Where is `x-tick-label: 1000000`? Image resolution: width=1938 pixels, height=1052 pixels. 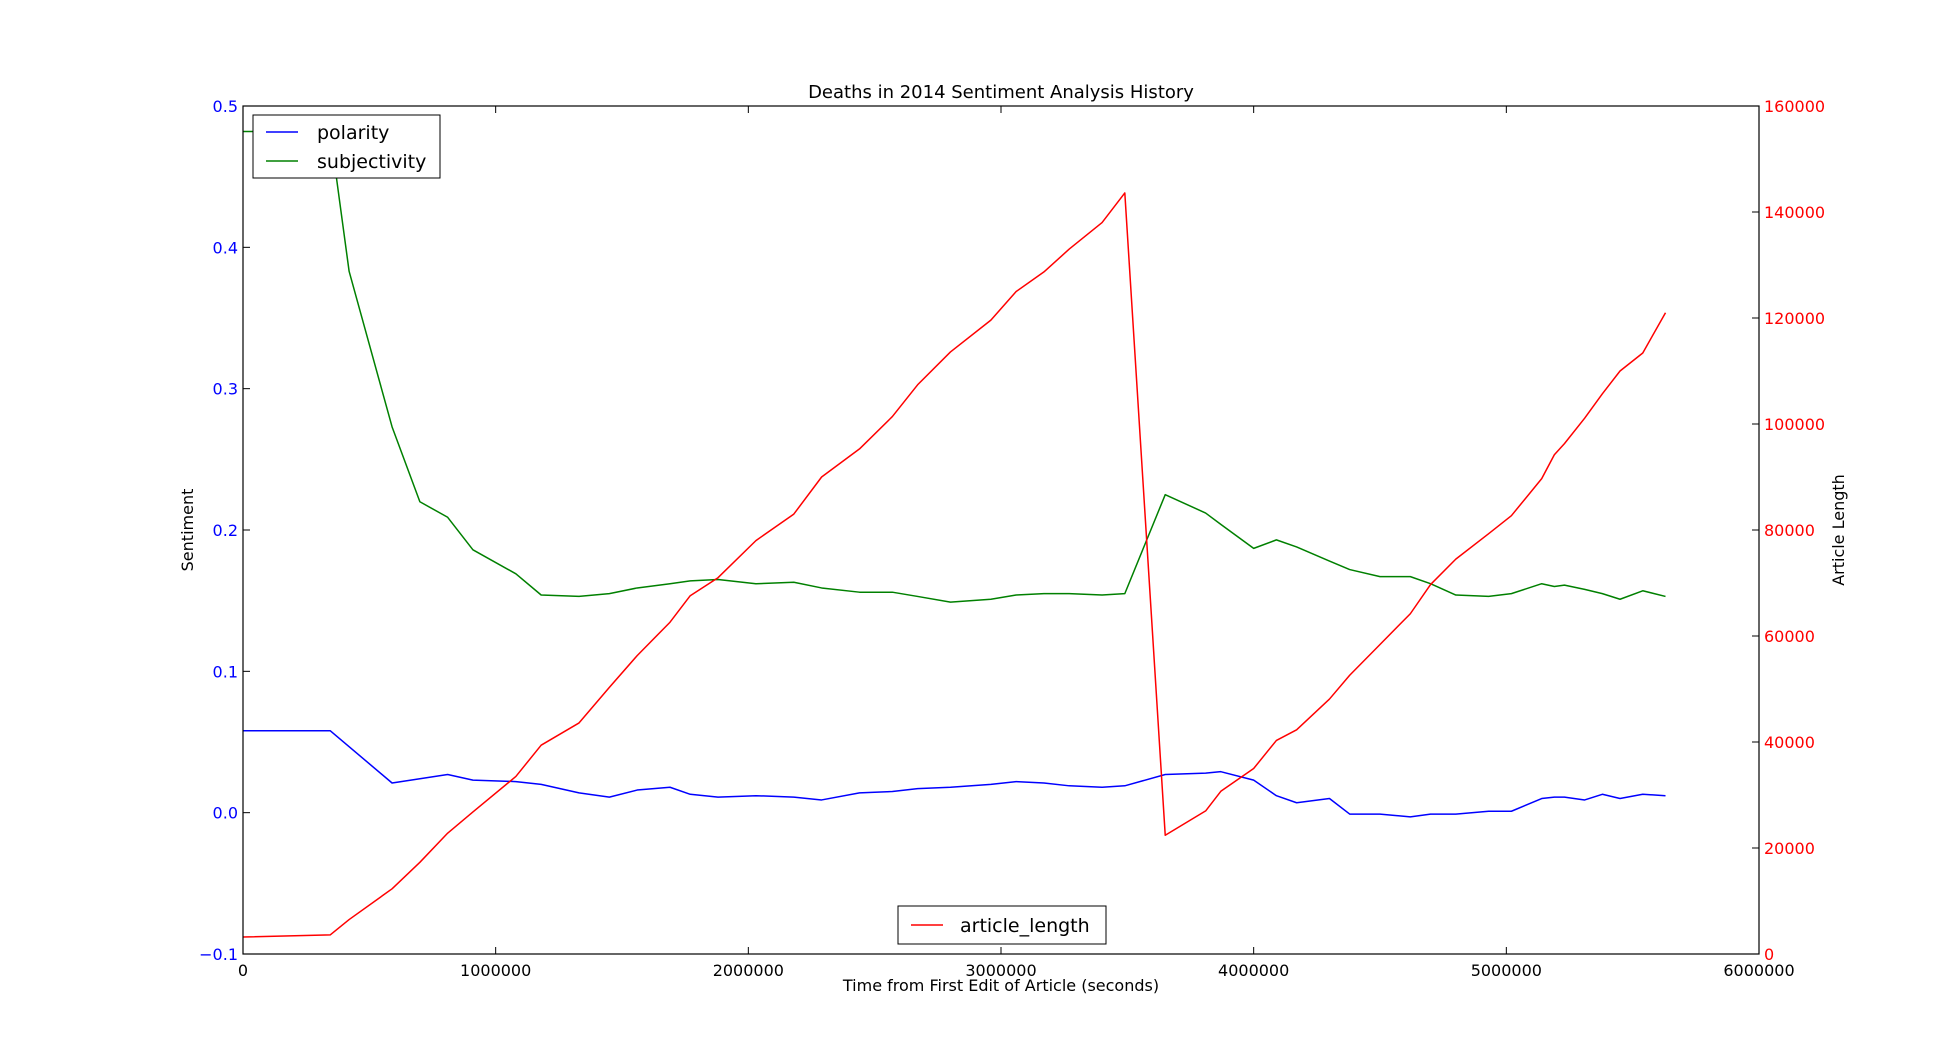
x-tick-label: 1000000 is located at coordinates (495, 970).